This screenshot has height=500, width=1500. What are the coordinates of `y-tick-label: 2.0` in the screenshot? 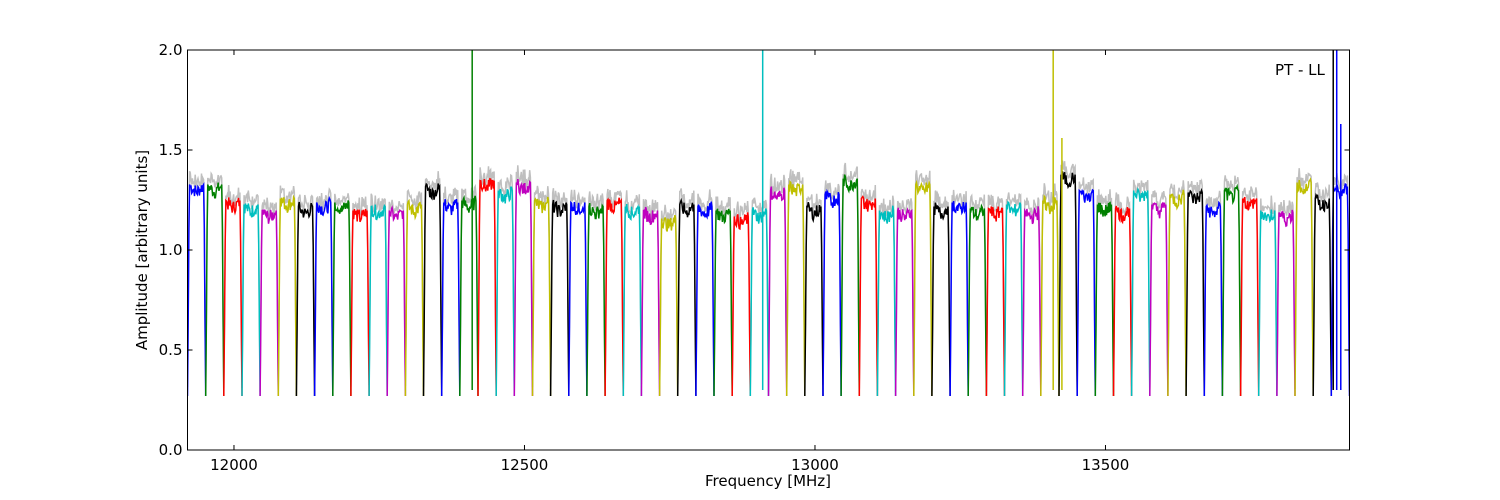 It's located at (171, 50).